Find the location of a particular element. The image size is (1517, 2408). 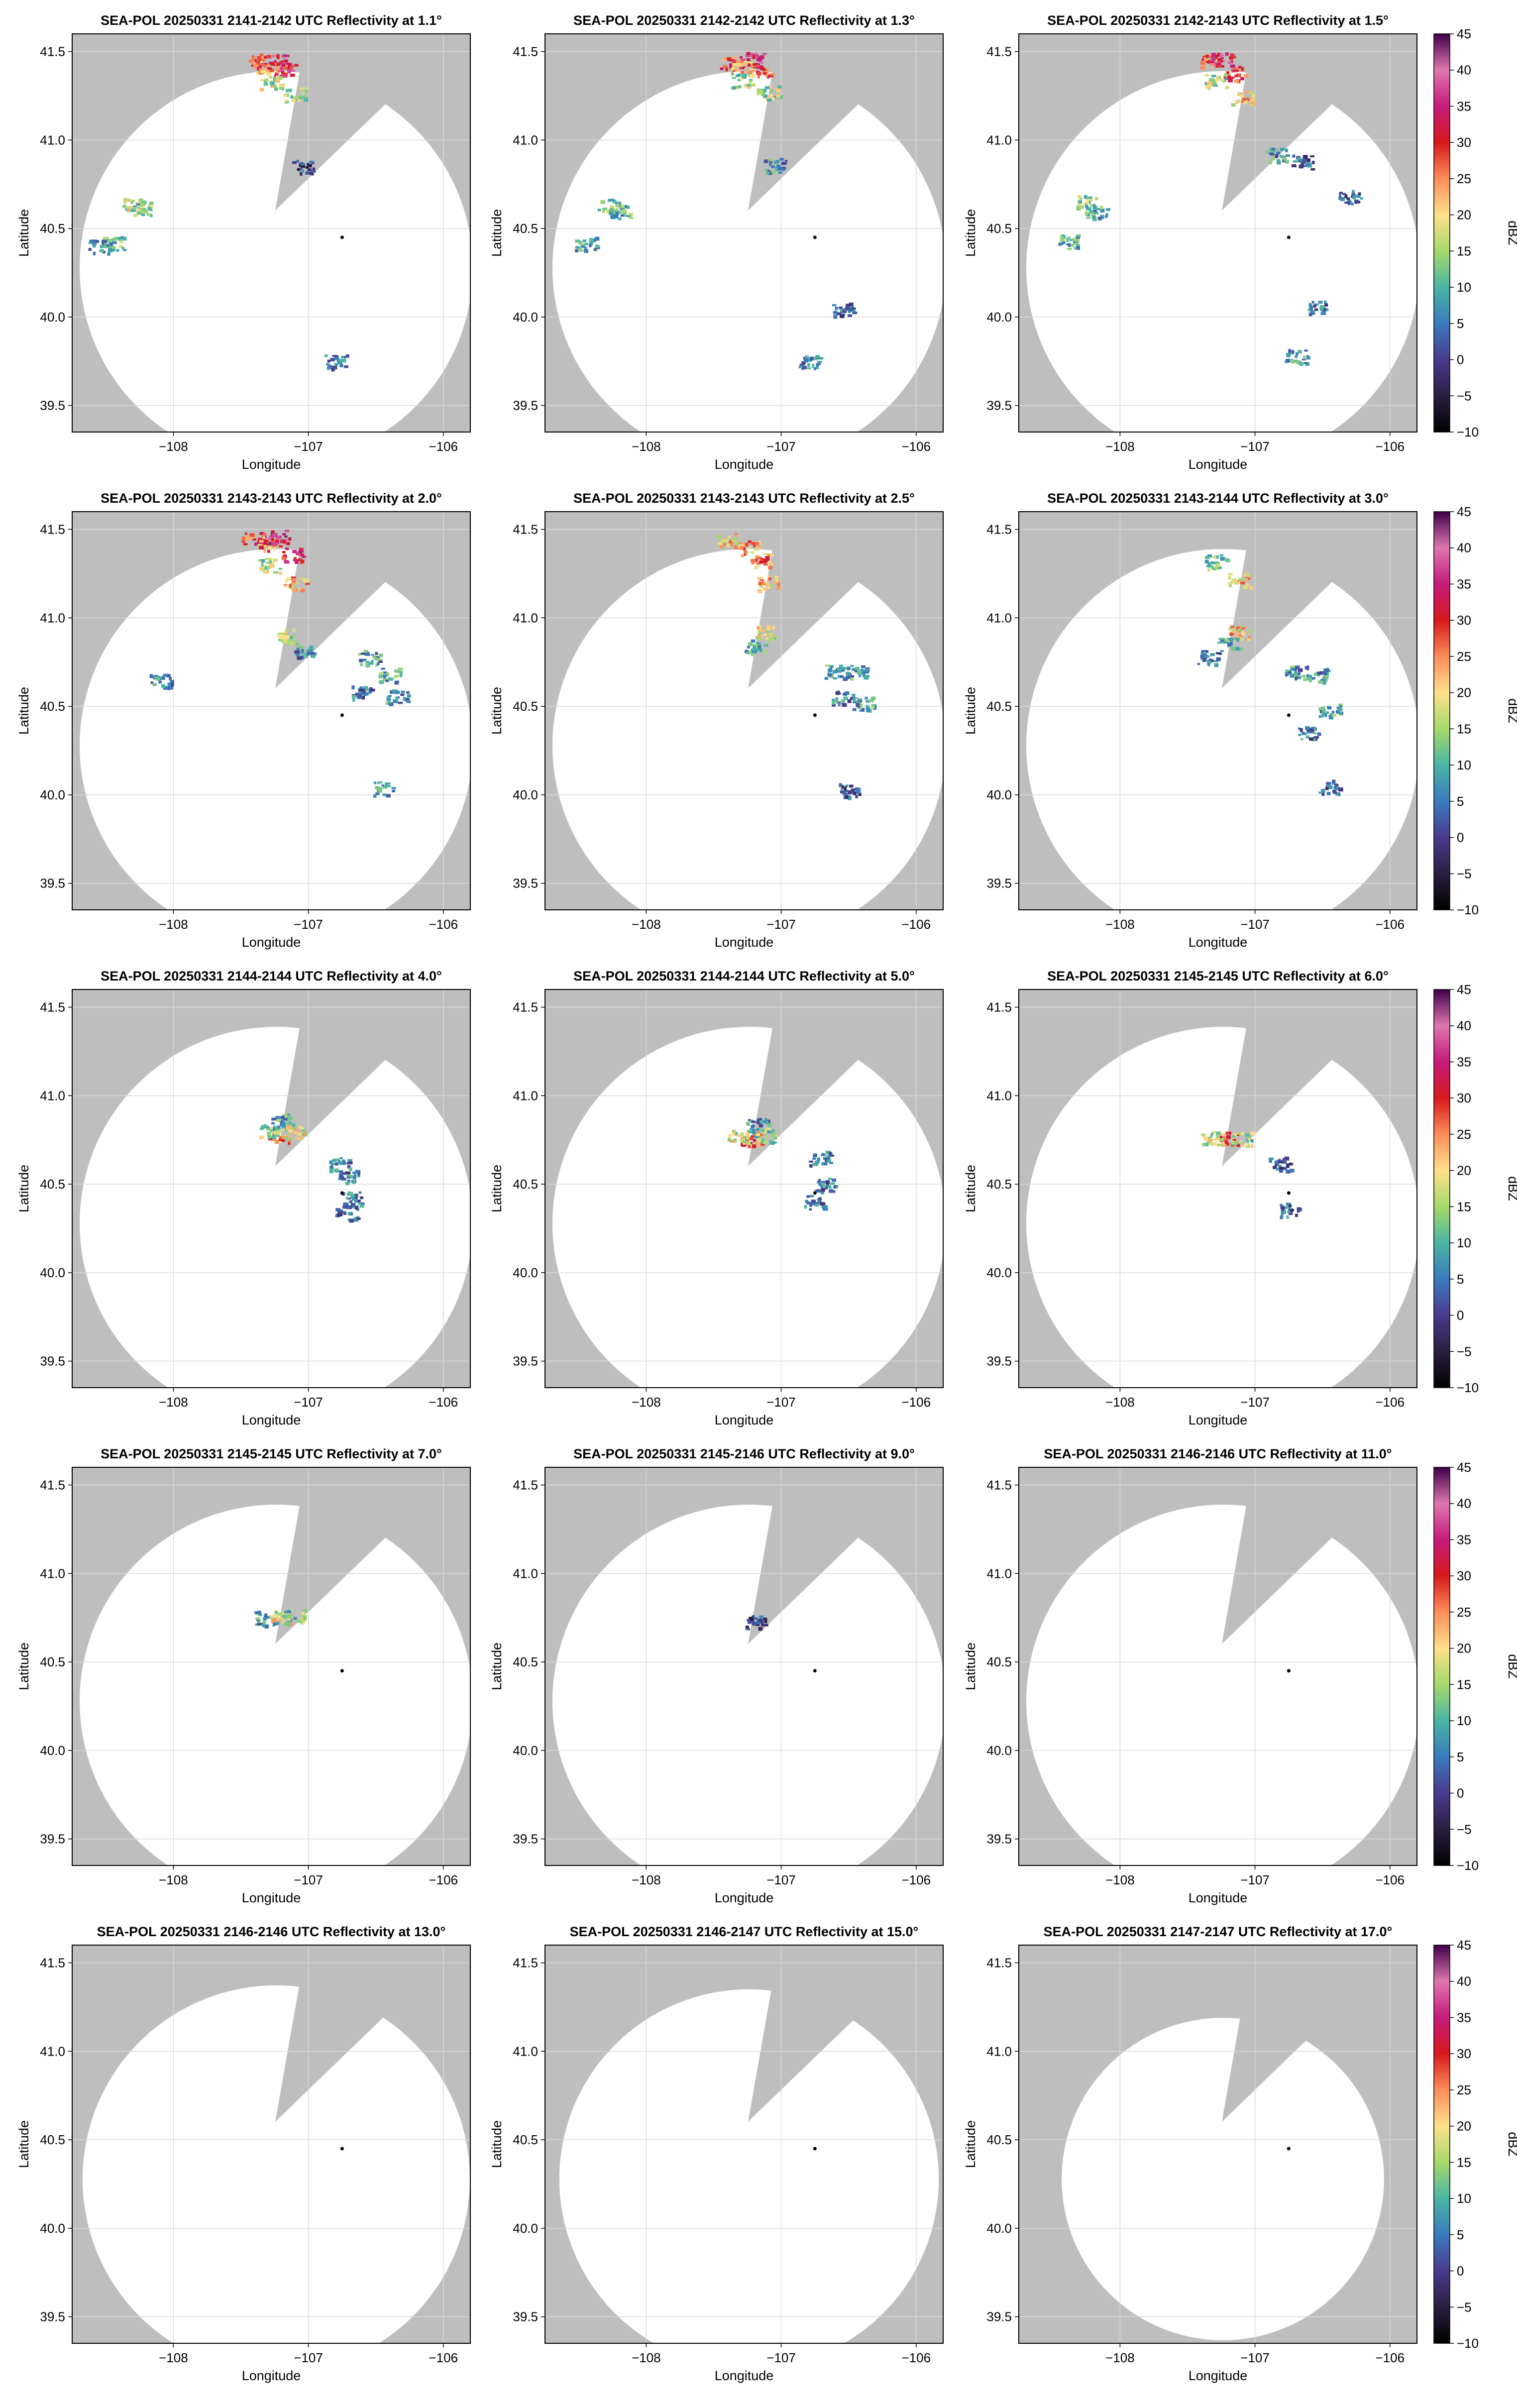

y-tick-label: 41.5 is located at coordinates (525, 1963).